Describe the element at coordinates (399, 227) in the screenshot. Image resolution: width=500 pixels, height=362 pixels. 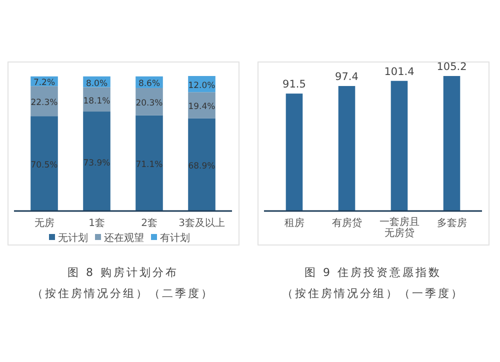
I see `x-tick-label: 一套房且无房贷` at that location.